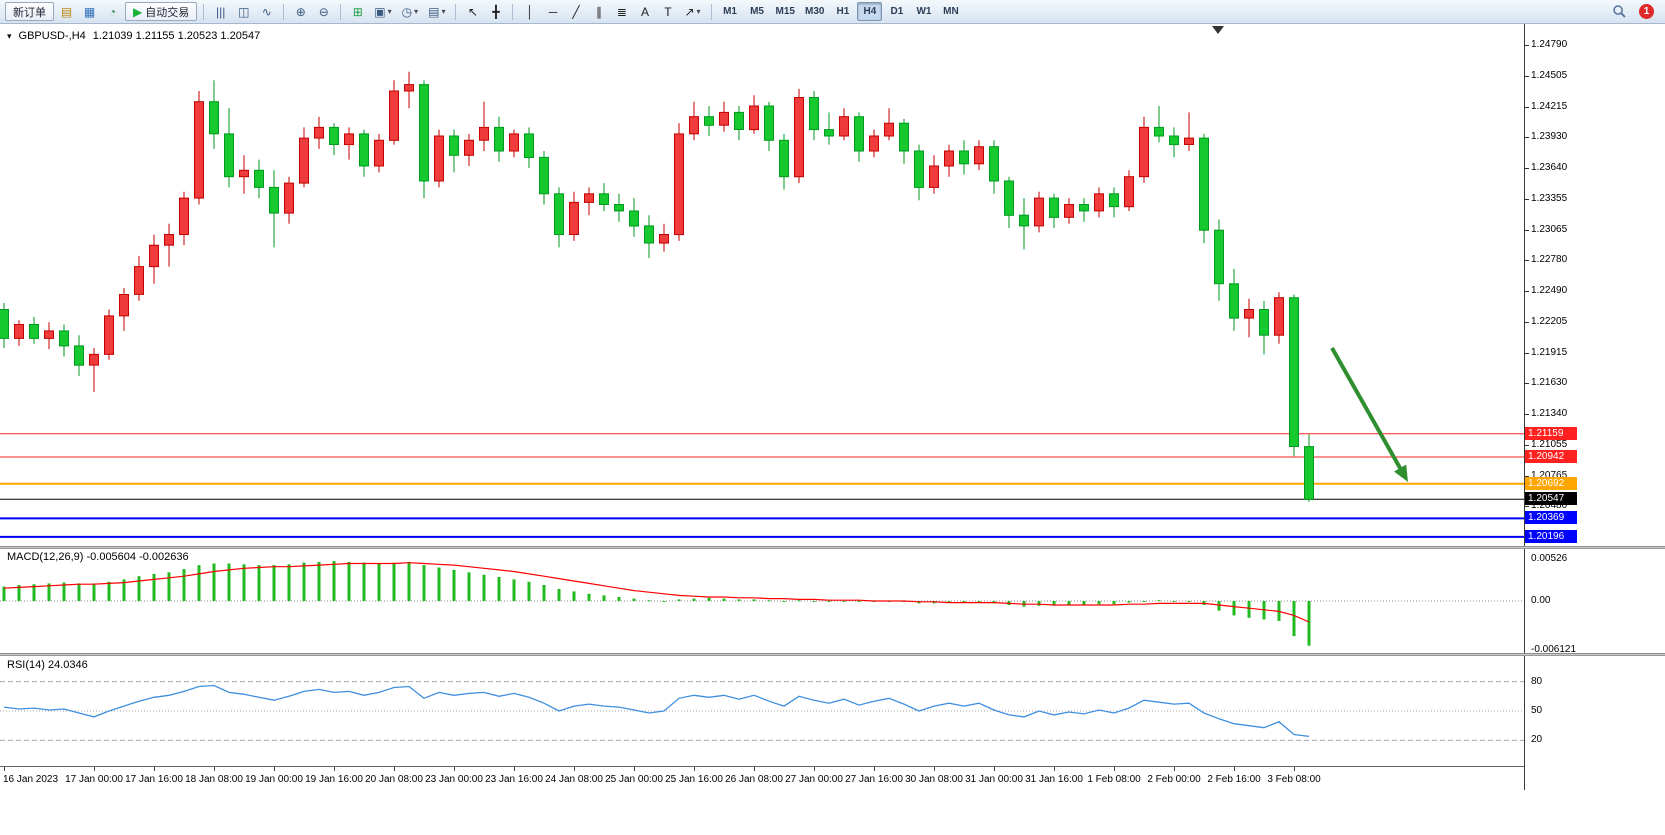  Describe the element at coordinates (754, 779) in the screenshot. I see `time-axis-label: 26 Jan 08:00` at that location.